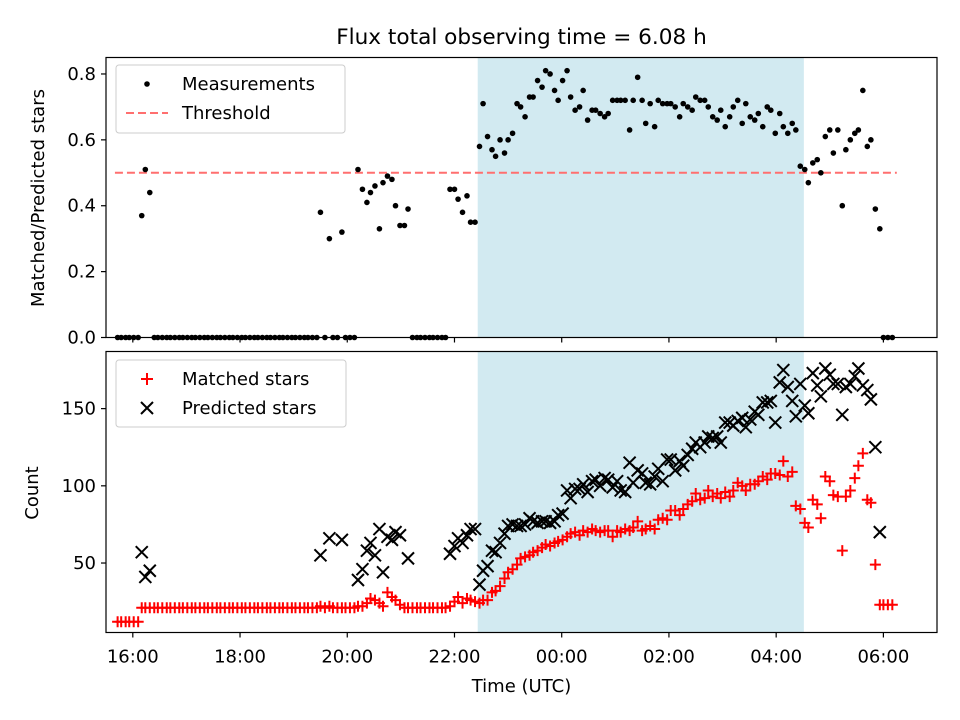 The height and width of the screenshot is (720, 960). I want to click on measurements-legend-marker, so click(147, 84).